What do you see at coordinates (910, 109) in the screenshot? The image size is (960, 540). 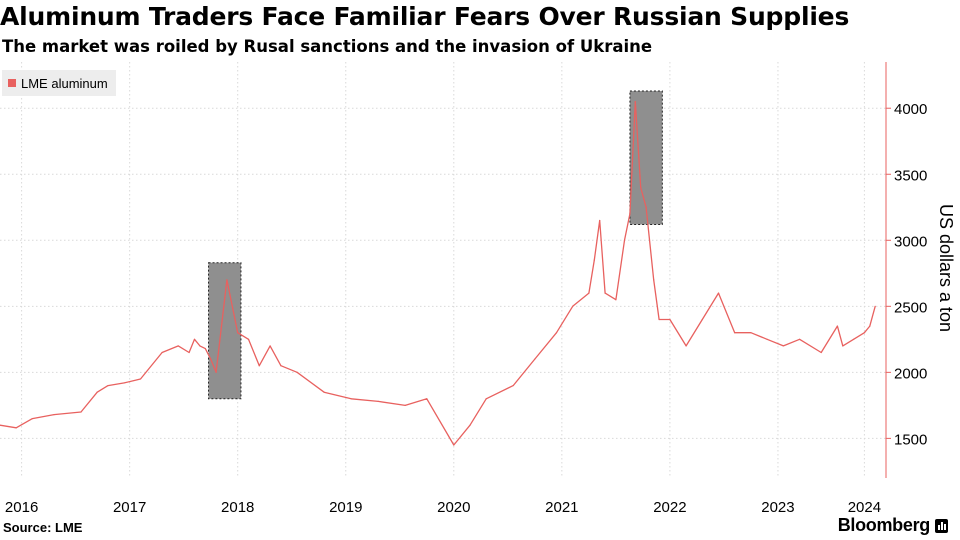 I see `y-tick-label: 4000` at bounding box center [910, 109].